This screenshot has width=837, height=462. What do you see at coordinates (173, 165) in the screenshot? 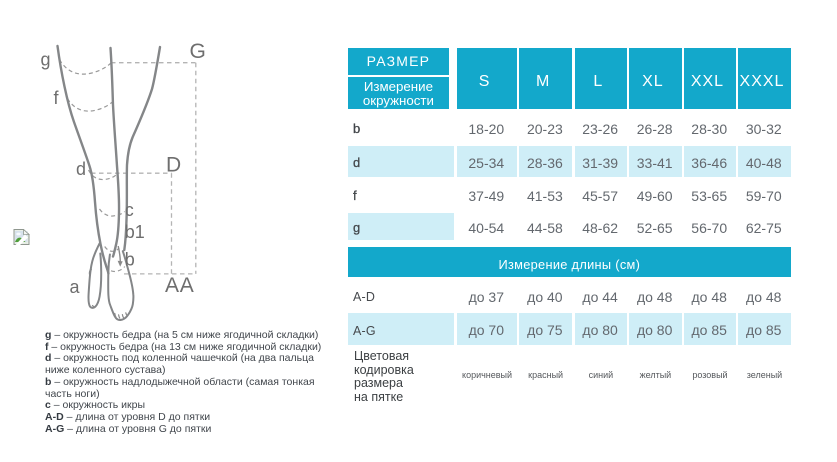
I see `svg-text: D` at bounding box center [173, 165].